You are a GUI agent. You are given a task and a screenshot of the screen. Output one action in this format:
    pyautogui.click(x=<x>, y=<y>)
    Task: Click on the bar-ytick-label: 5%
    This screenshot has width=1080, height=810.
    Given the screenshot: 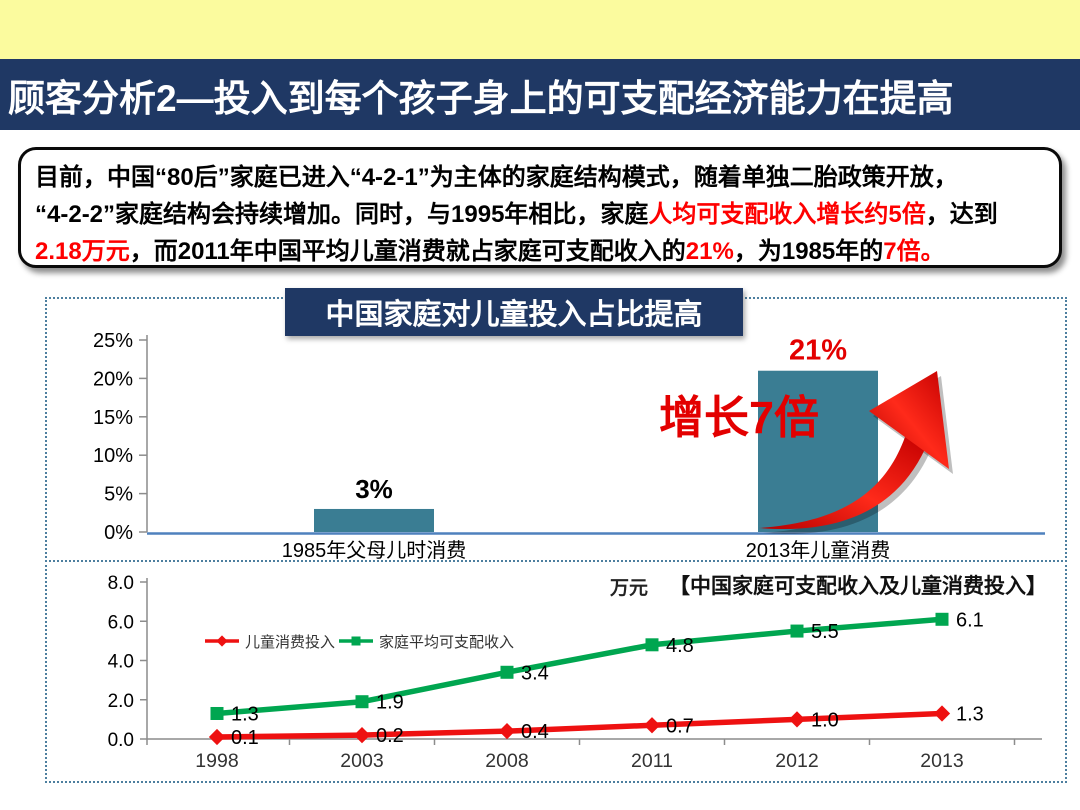 What is the action you would take?
    pyautogui.click(x=118, y=495)
    